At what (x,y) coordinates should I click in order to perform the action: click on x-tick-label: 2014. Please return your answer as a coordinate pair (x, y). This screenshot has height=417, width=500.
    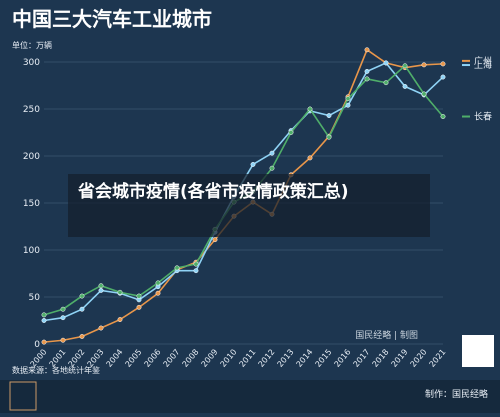
    Looking at the image, I should click on (305, 358).